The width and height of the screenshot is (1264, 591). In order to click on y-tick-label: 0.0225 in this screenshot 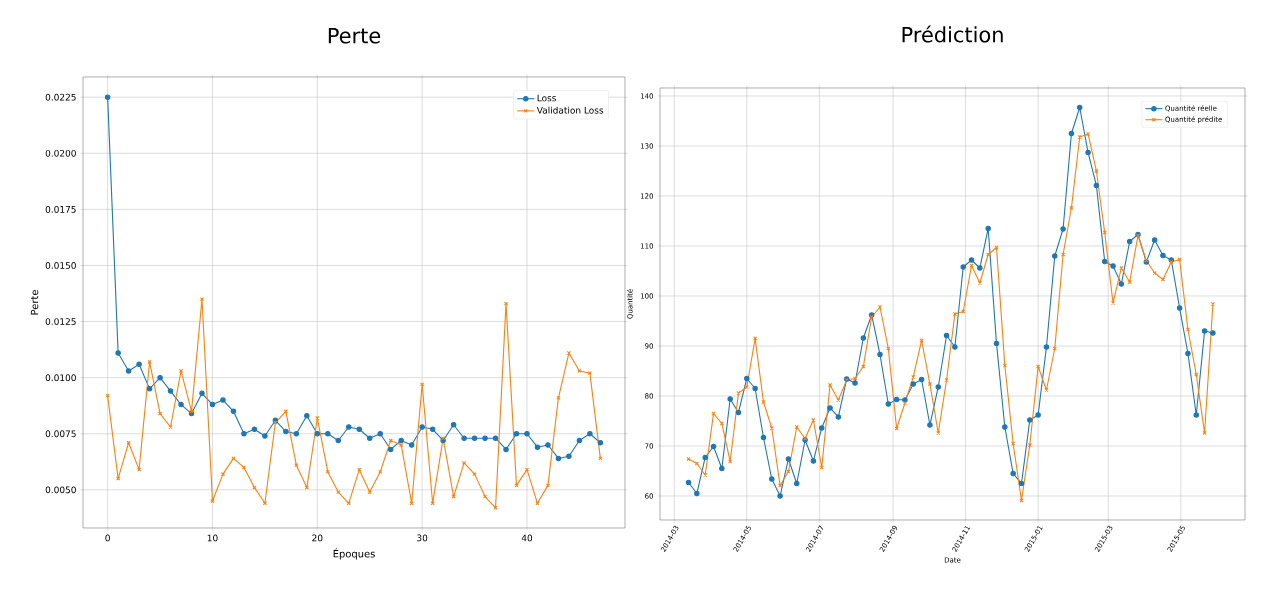, I will do `click(60, 97)`.